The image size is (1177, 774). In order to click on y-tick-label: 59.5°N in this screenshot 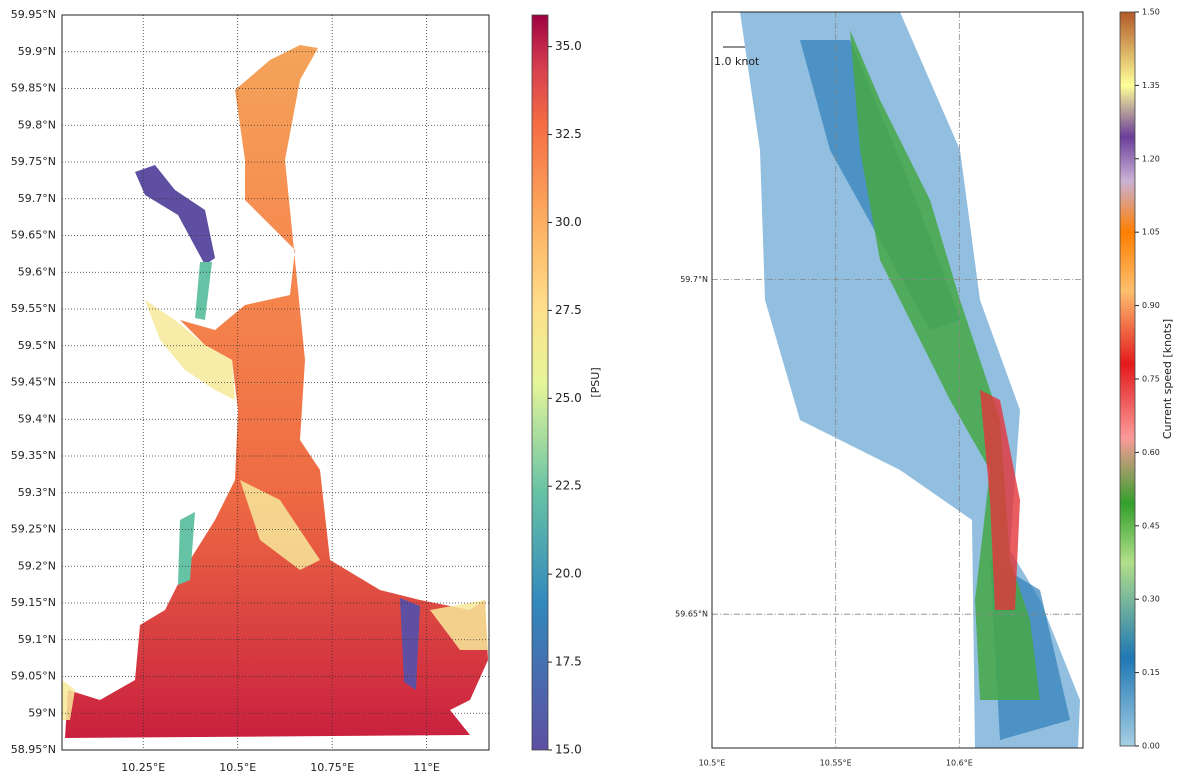, I will do `click(37, 345)`.